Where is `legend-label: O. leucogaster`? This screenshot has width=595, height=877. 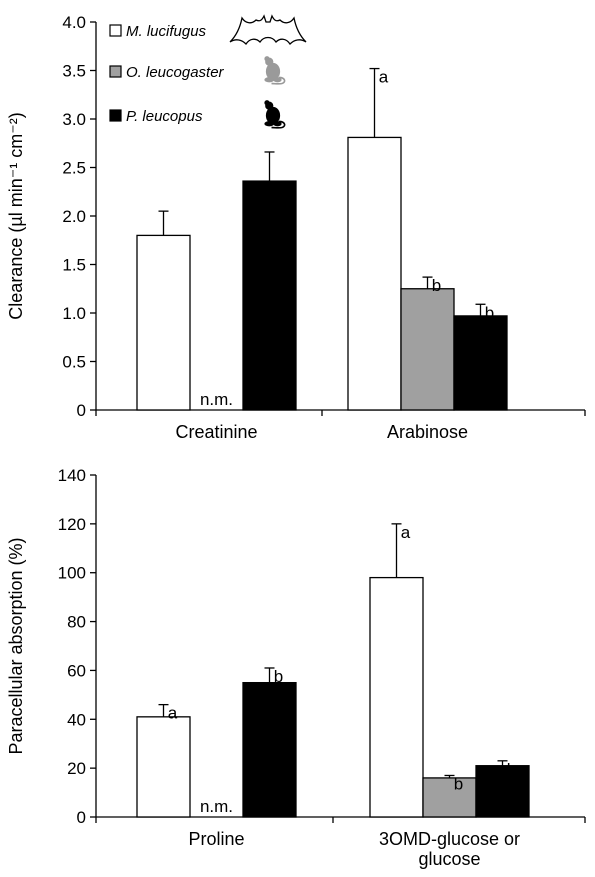 legend-label: O. leucogaster is located at coordinates (175, 72).